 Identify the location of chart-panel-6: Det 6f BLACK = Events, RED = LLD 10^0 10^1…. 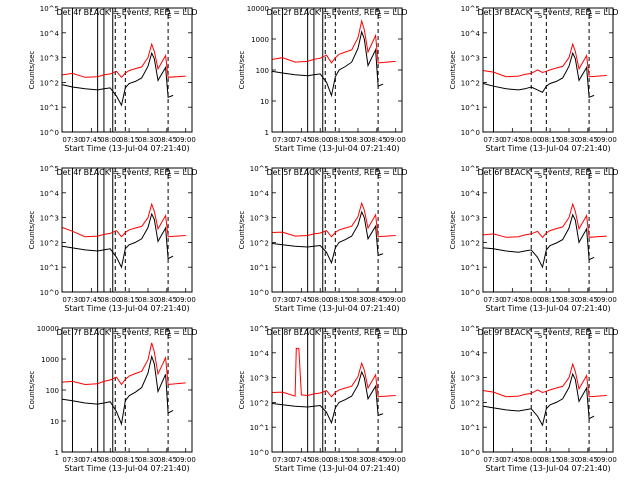
(534, 239).